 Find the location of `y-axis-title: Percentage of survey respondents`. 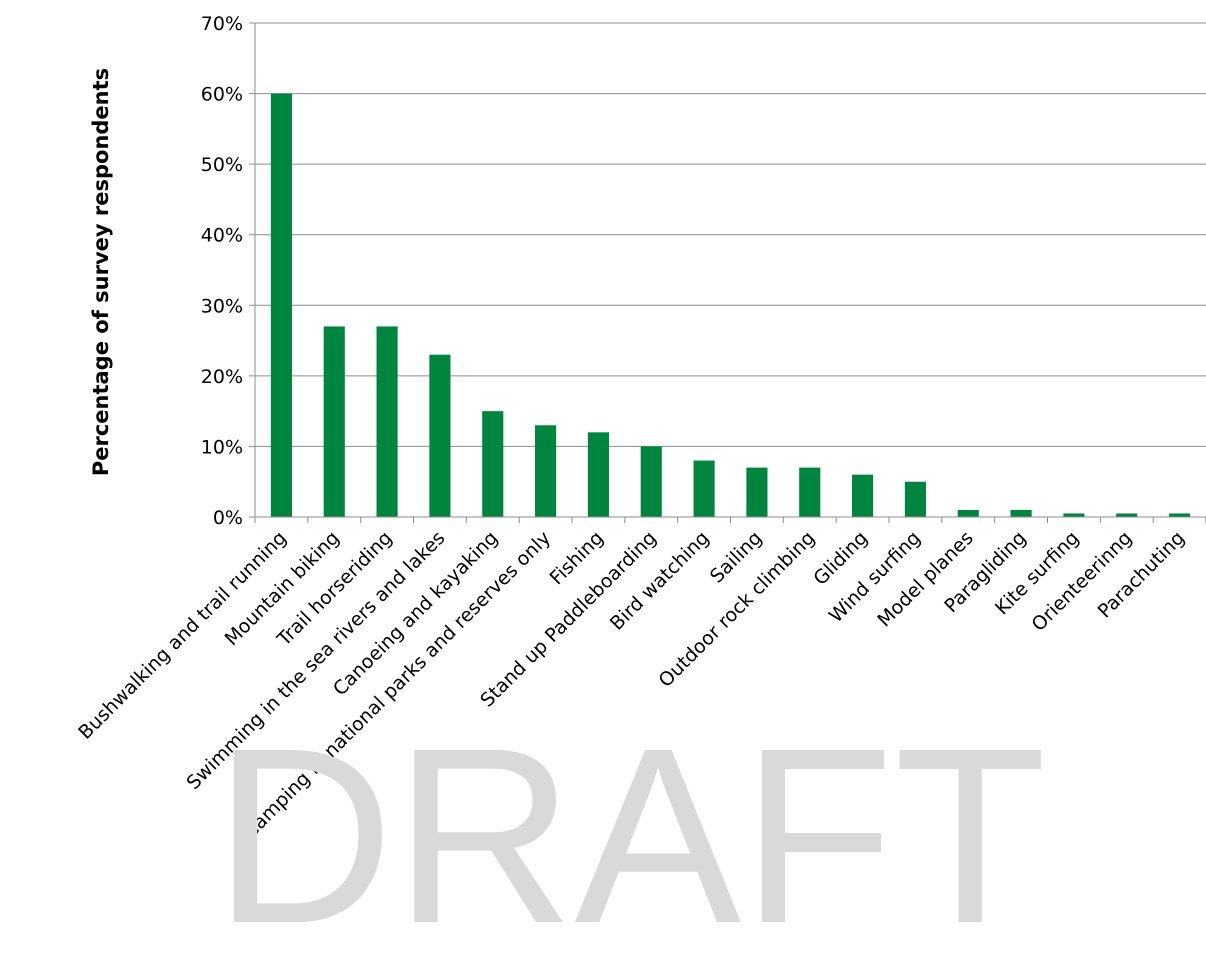

y-axis-title: Percentage of survey respondents is located at coordinates (101, 272).